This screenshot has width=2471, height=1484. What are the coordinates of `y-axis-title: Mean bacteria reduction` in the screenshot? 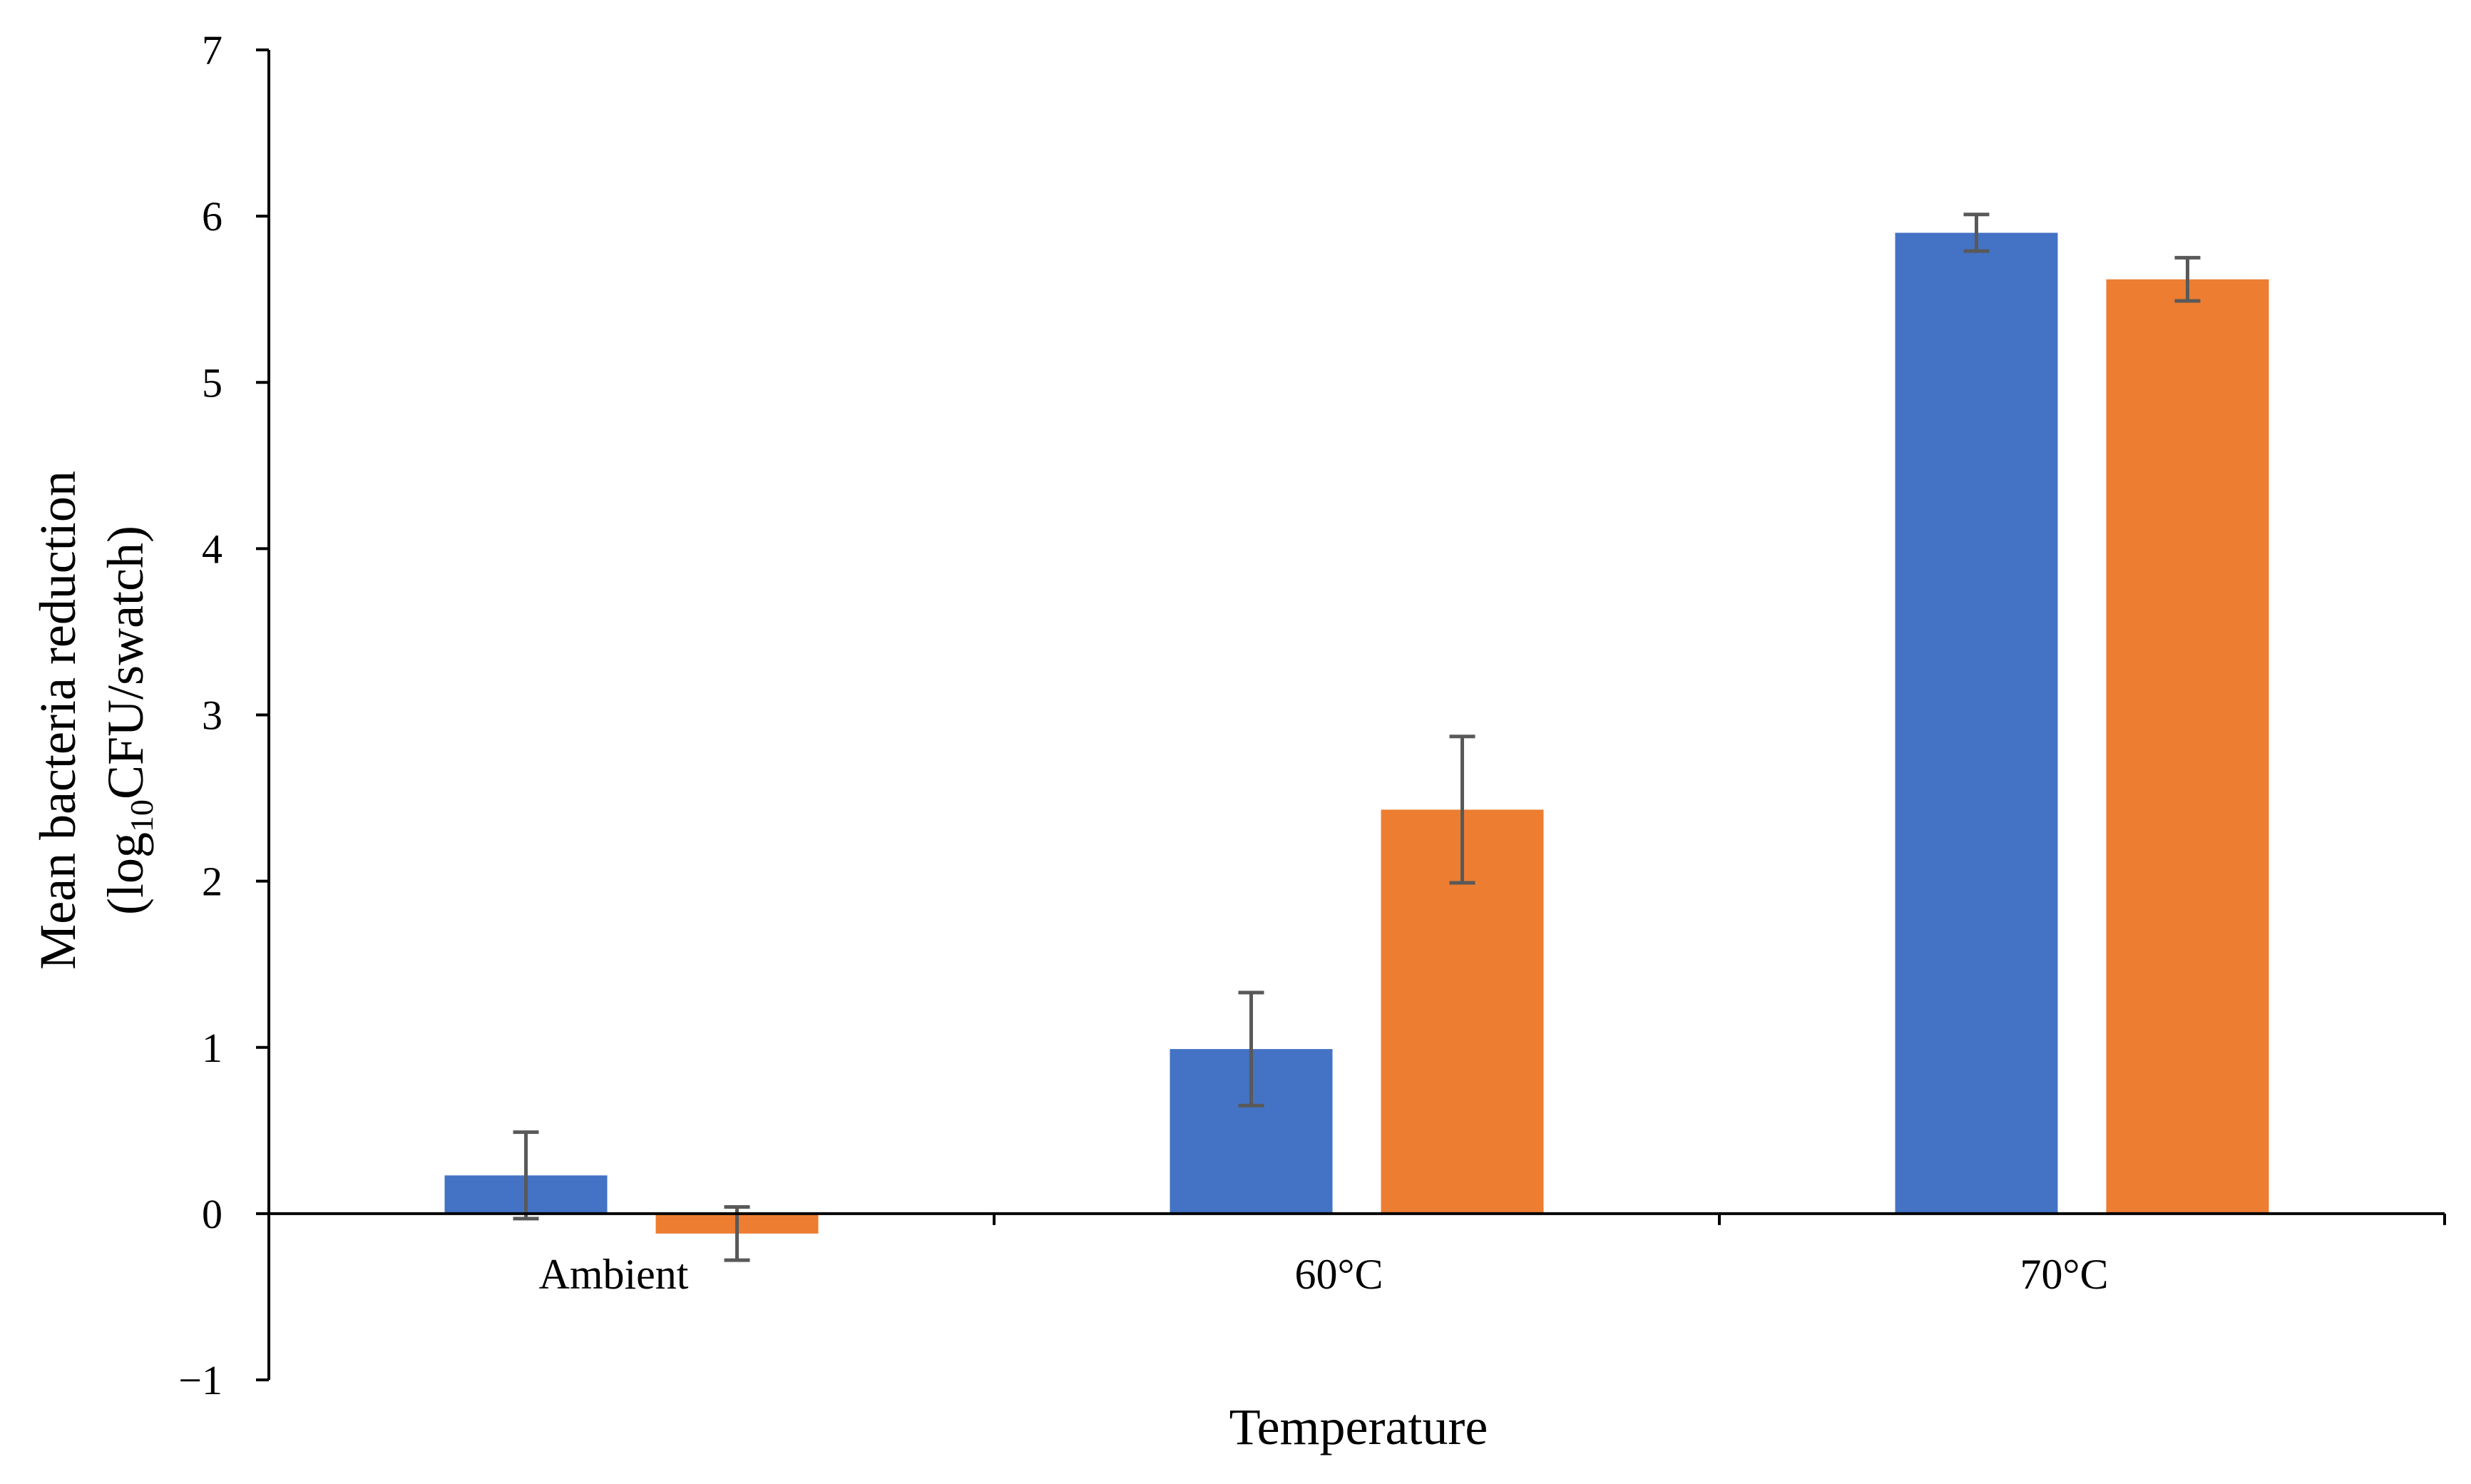 It's located at (57, 721).